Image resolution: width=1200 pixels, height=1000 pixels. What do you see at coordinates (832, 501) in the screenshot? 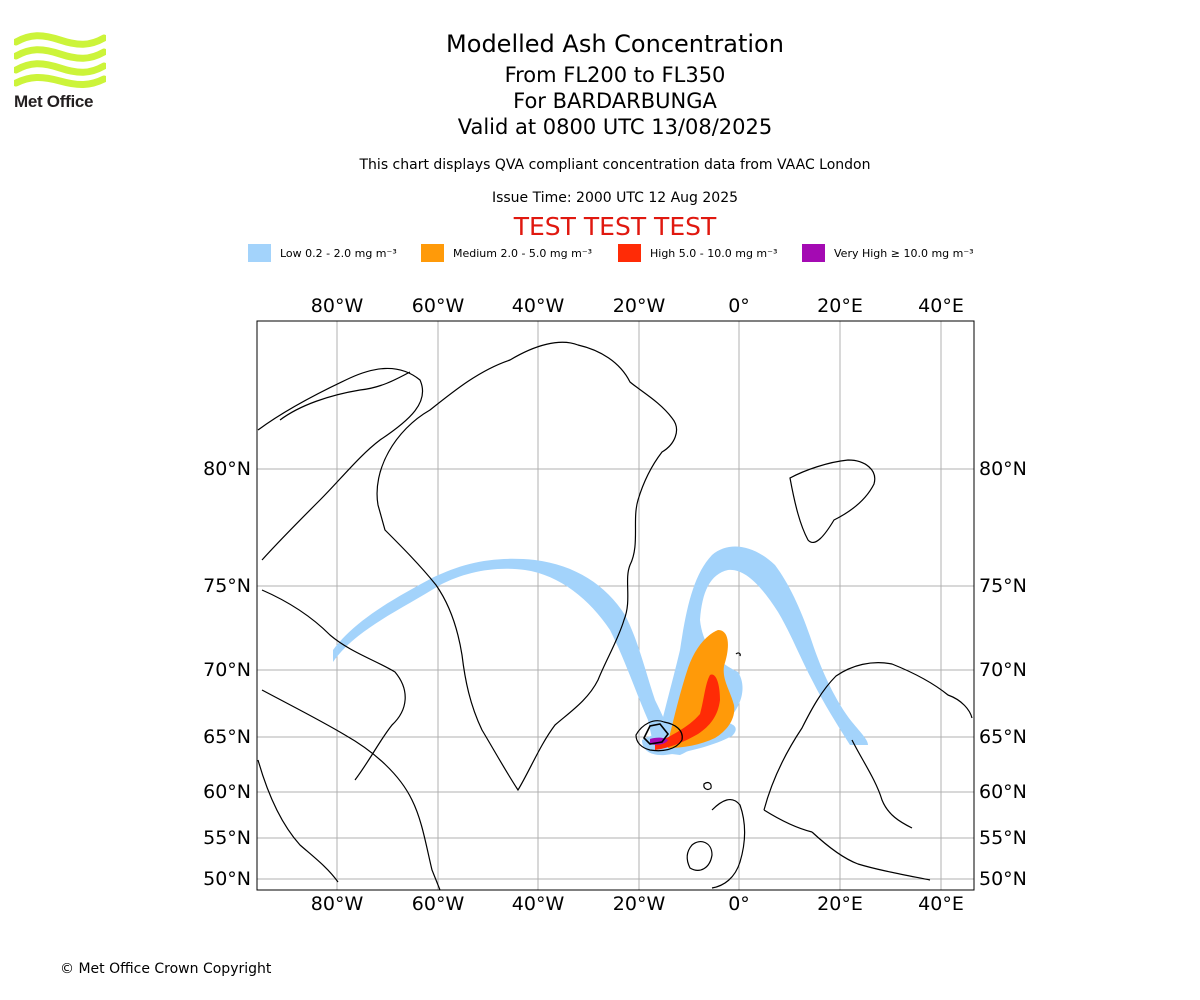
I see `coastline-svalbard` at bounding box center [832, 501].